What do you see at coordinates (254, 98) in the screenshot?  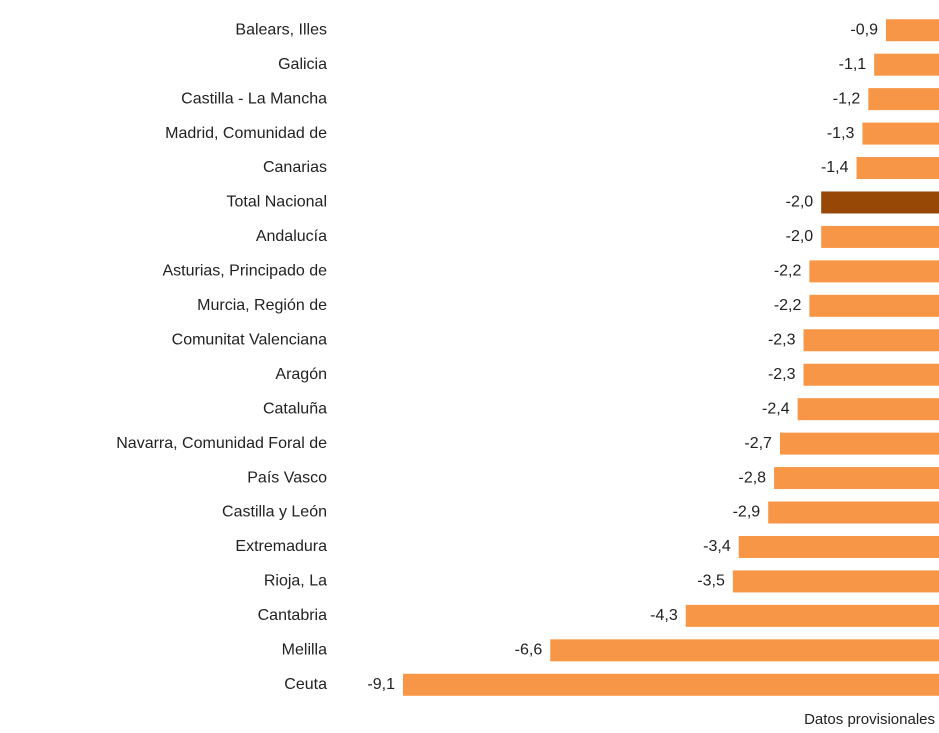 I see `category-label: Castilla - La Mancha` at bounding box center [254, 98].